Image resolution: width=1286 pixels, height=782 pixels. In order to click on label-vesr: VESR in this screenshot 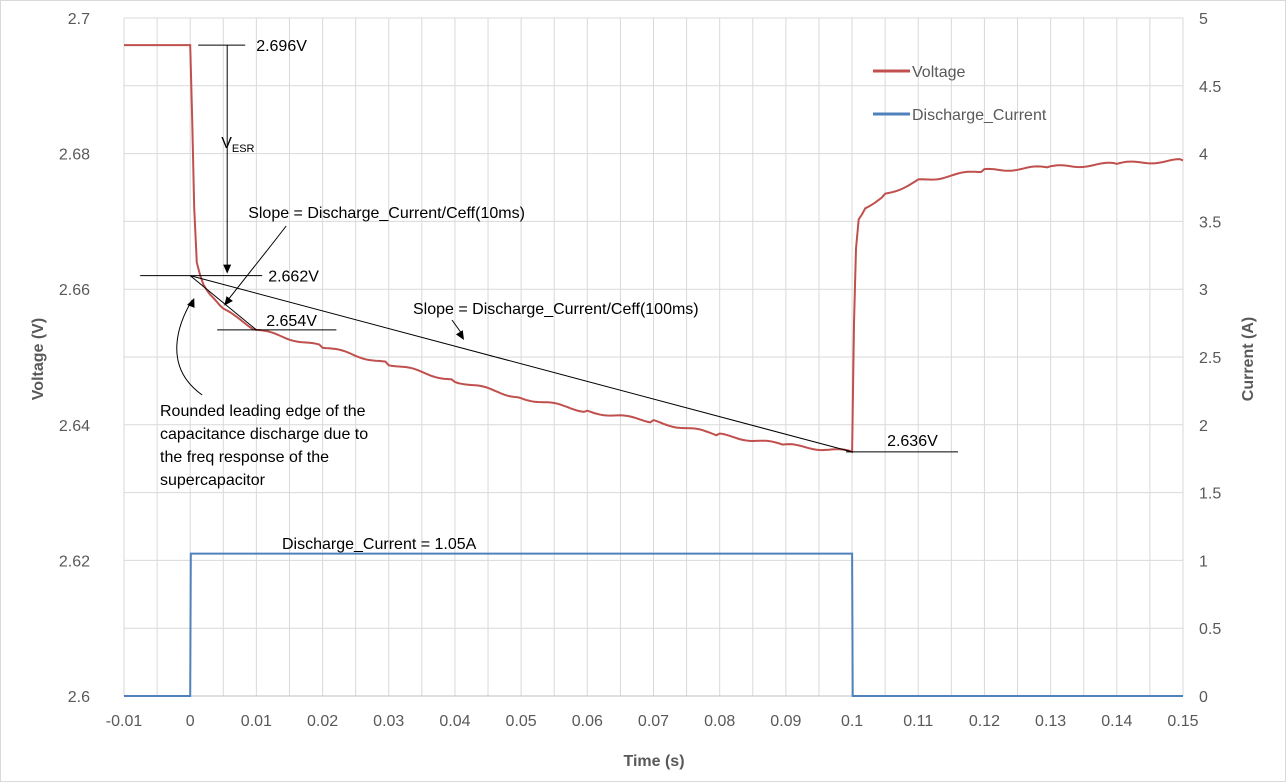, I will do `click(237, 145)`.